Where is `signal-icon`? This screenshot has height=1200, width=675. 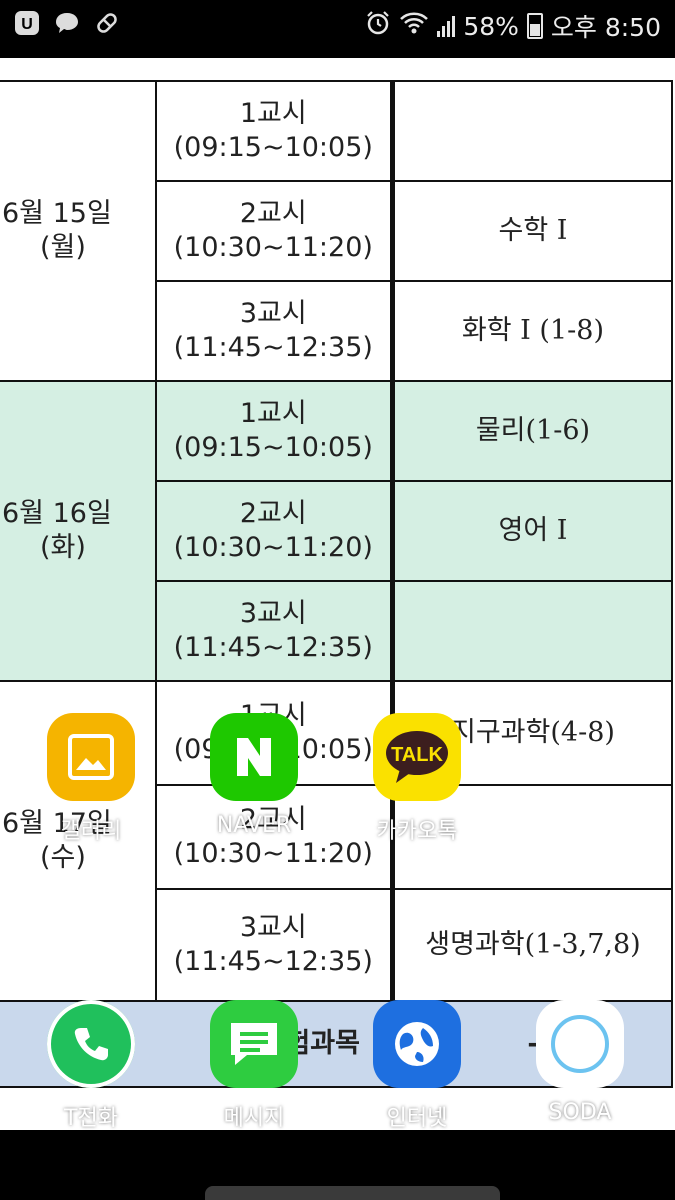
signal-icon is located at coordinates (446, 26).